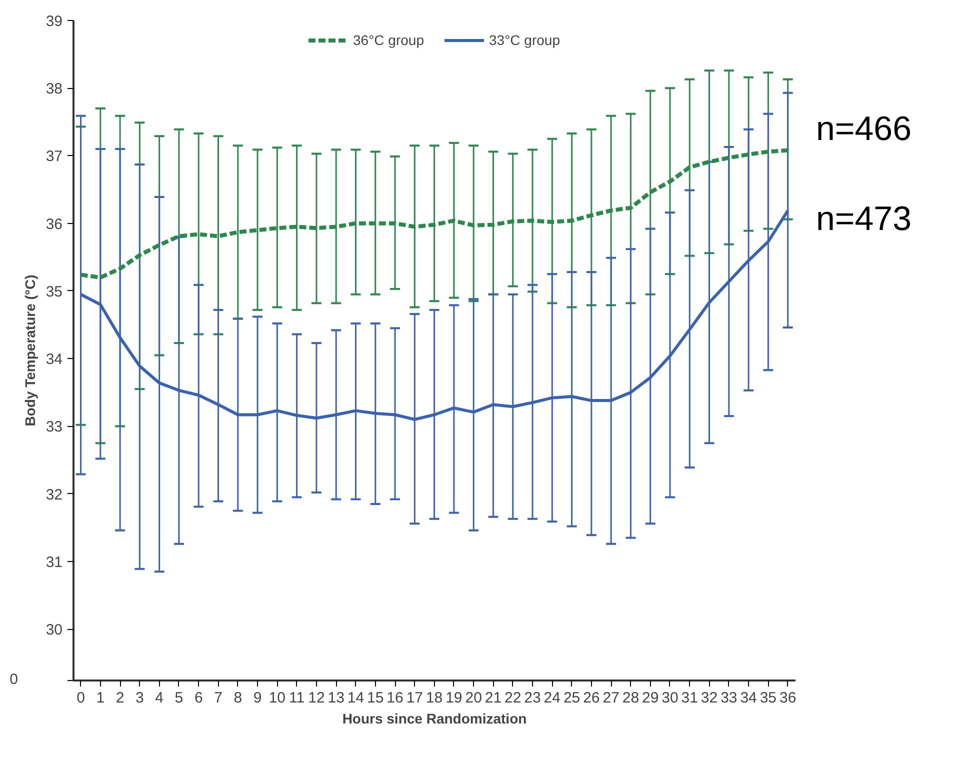 The height and width of the screenshot is (761, 962). What do you see at coordinates (54, 157) in the screenshot?
I see `y-tick-label: 37` at bounding box center [54, 157].